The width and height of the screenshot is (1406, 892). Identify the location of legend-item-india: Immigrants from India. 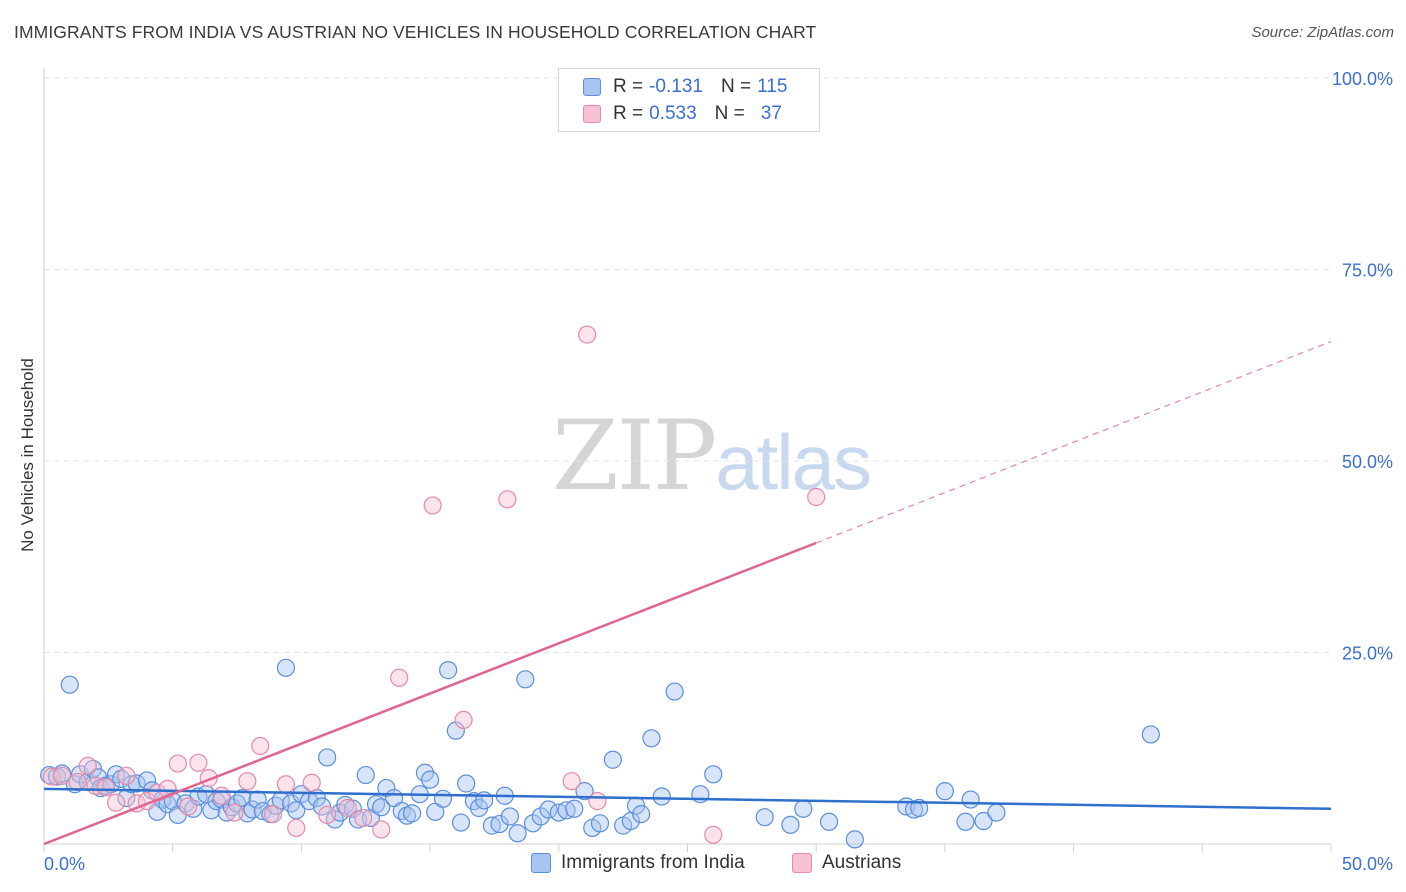
(638, 863).